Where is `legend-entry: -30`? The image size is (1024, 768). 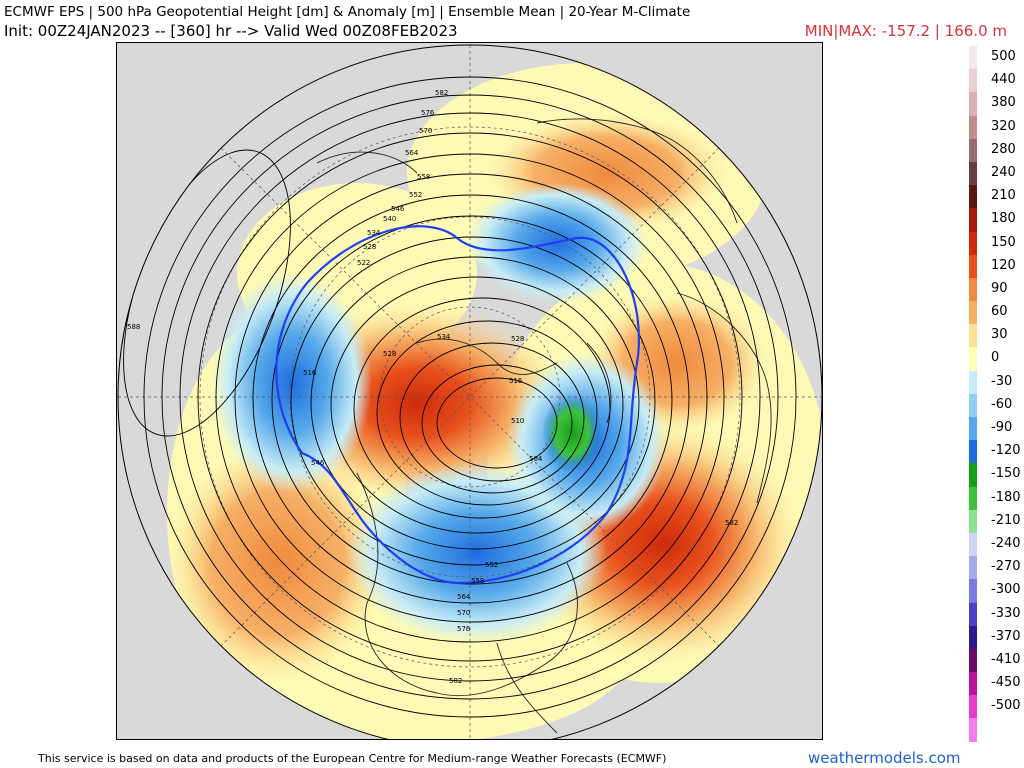 legend-entry: -30 is located at coordinates (993, 382).